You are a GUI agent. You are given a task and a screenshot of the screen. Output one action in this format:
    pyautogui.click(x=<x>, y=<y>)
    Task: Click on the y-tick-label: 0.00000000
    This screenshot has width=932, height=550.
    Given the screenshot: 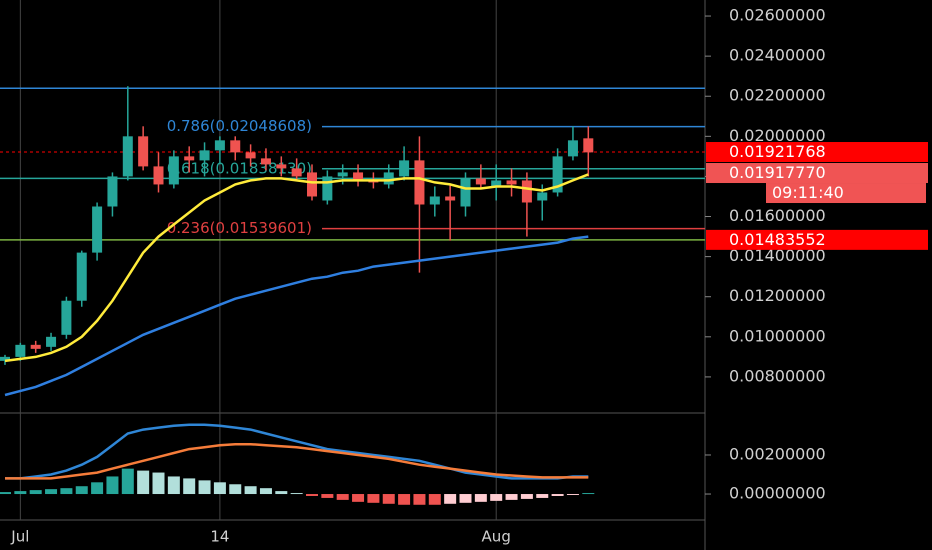 What is the action you would take?
    pyautogui.click(x=777, y=493)
    